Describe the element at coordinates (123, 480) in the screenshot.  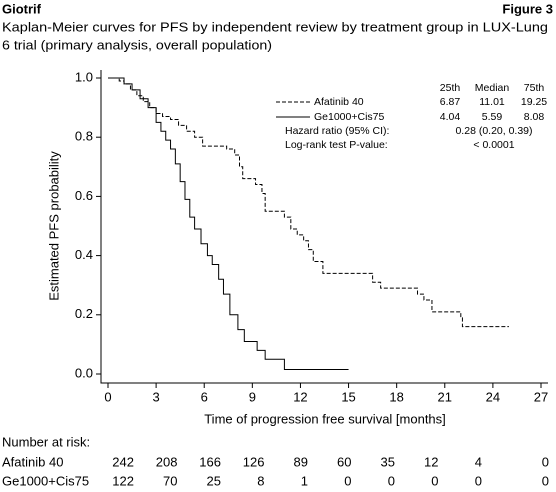
I see `risk-count: 122` at that location.